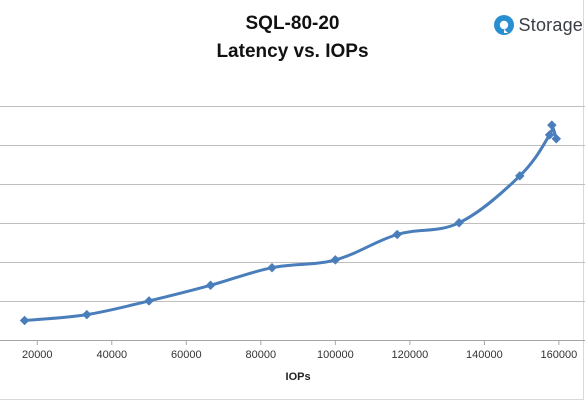 The width and height of the screenshot is (585, 401). What do you see at coordinates (503, 25) in the screenshot?
I see `storage-logo-icon` at bounding box center [503, 25].